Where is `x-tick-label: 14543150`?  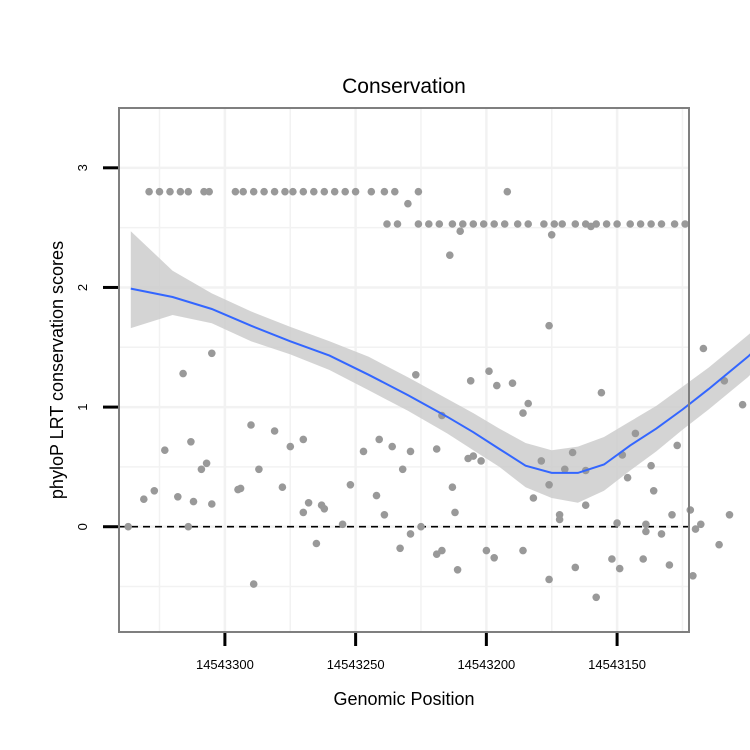 x-tick-label: 14543150 is located at coordinates (617, 664).